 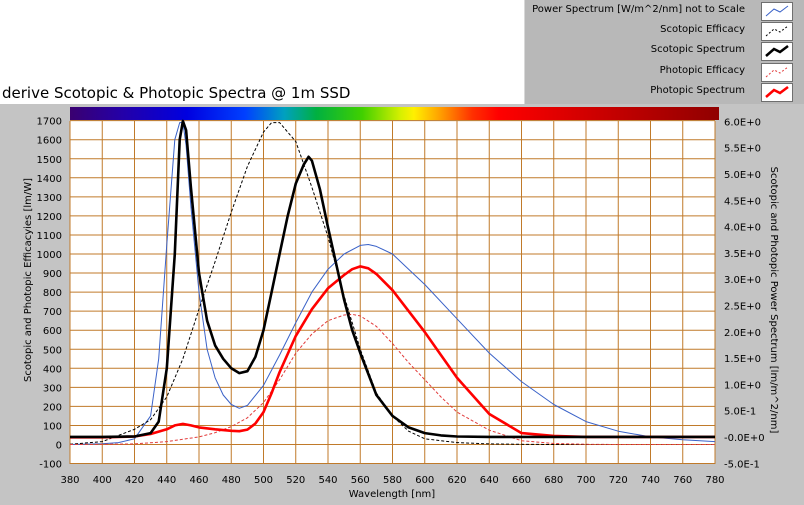 I want to click on y-left-tick-label: 1500, so click(x=49, y=160).